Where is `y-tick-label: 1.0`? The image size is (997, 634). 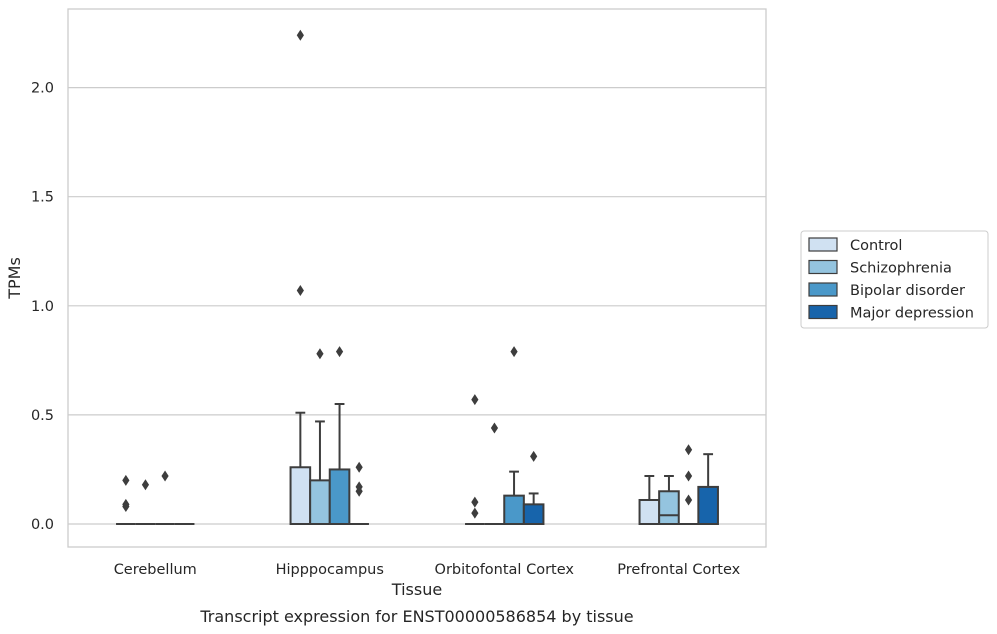
y-tick-label: 1.0 is located at coordinates (42, 307).